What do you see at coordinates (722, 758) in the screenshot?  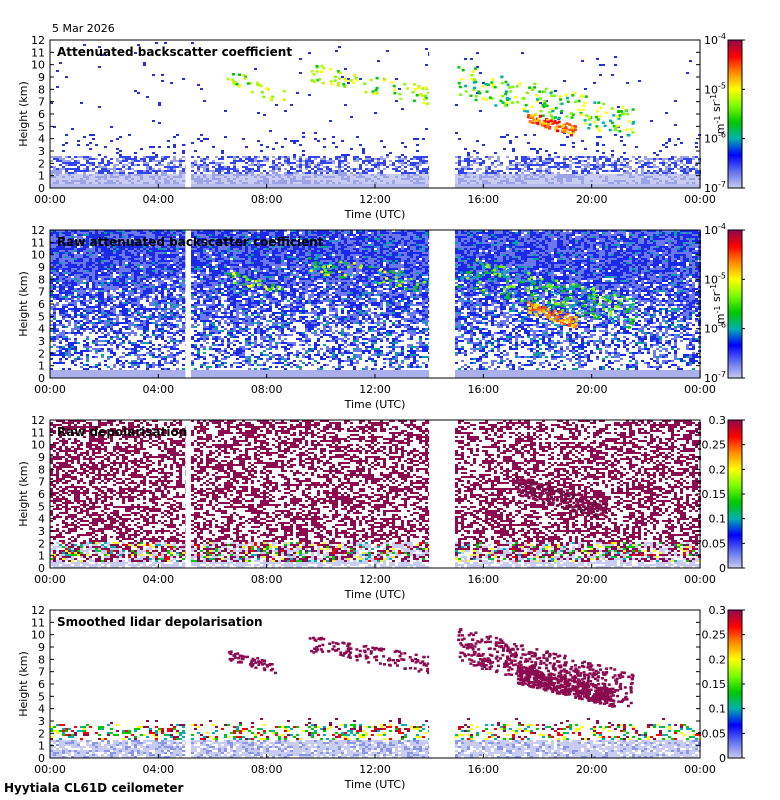 I see `colorbar-tick-label: 0` at bounding box center [722, 758].